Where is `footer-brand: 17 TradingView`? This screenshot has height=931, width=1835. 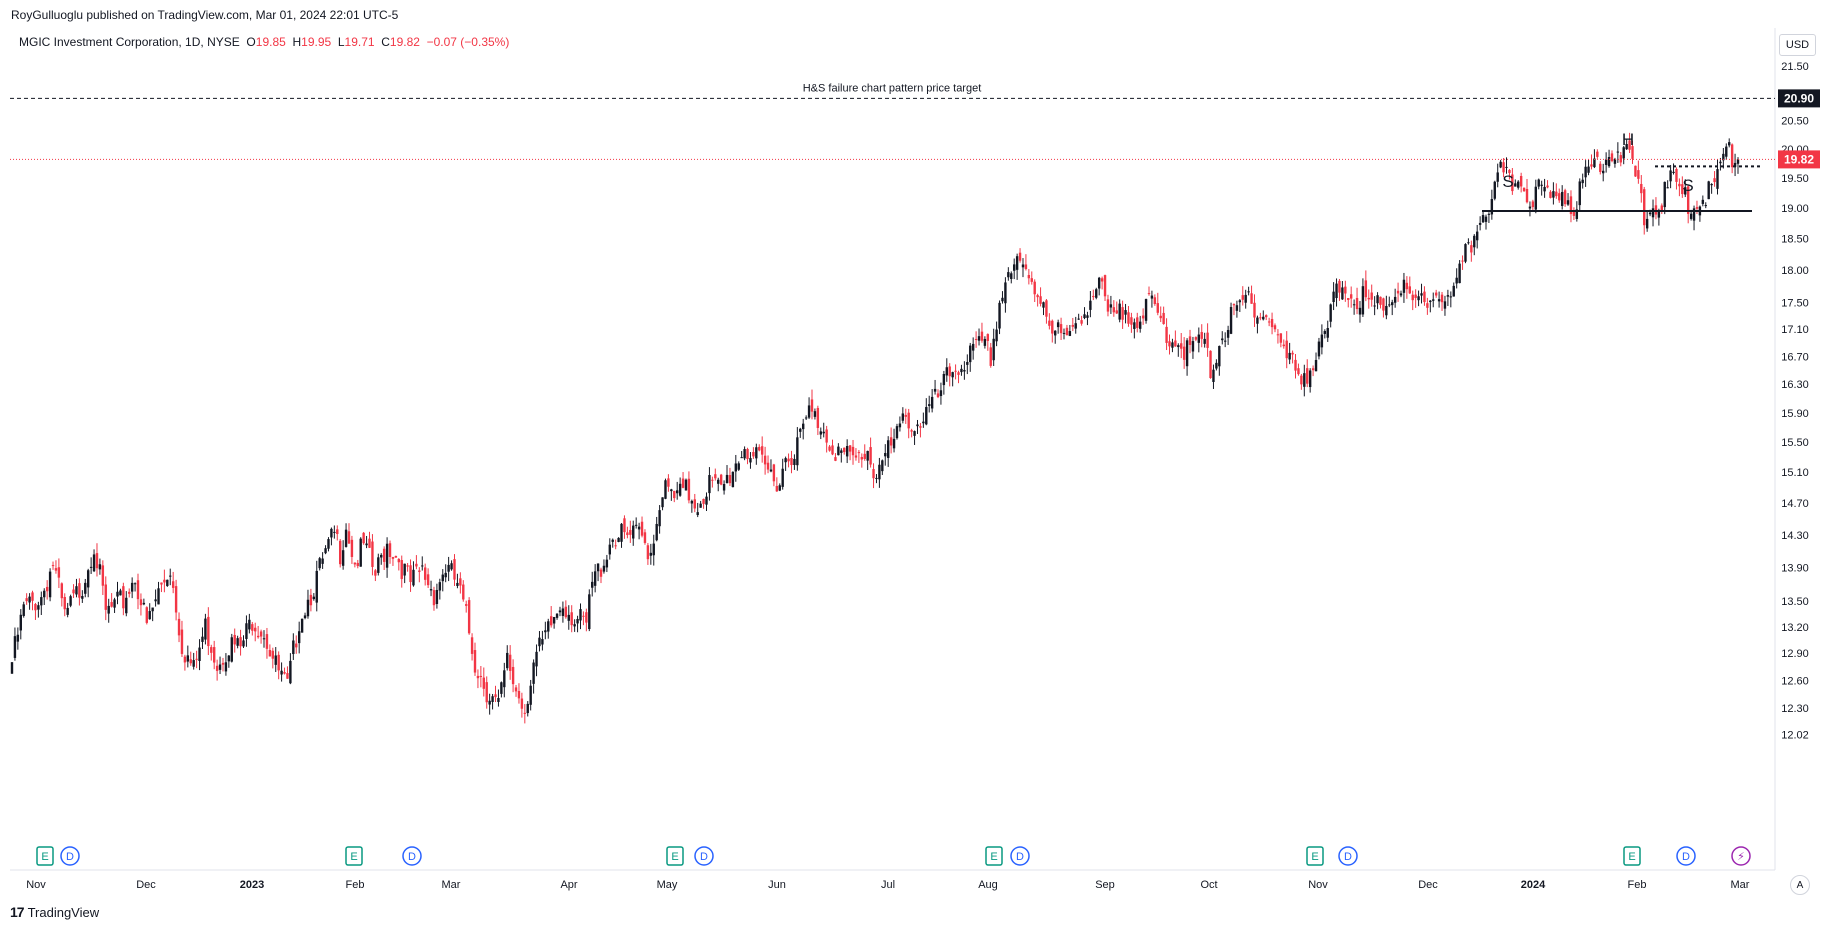
footer-brand: 17 TradingView is located at coordinates (54, 912).